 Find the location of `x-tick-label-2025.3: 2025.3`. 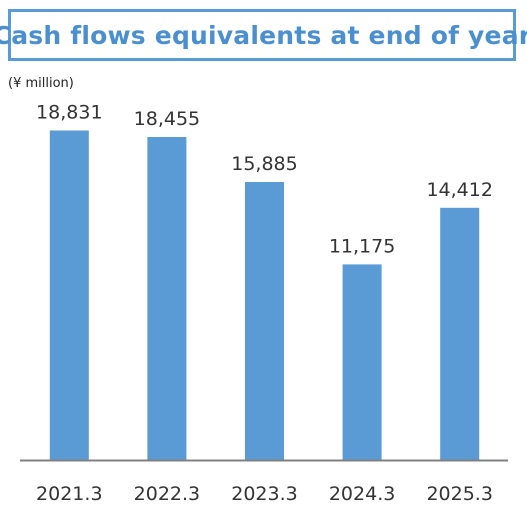

x-tick-label-2025.3: 2025.3 is located at coordinates (459, 494).